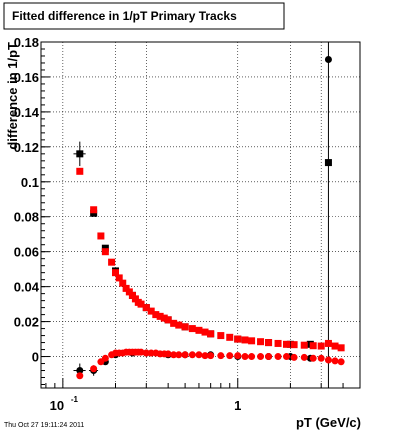 The width and height of the screenshot is (400, 433). Describe the element at coordinates (26, 42) in the screenshot. I see `y-tick-label: 0.18` at that location.